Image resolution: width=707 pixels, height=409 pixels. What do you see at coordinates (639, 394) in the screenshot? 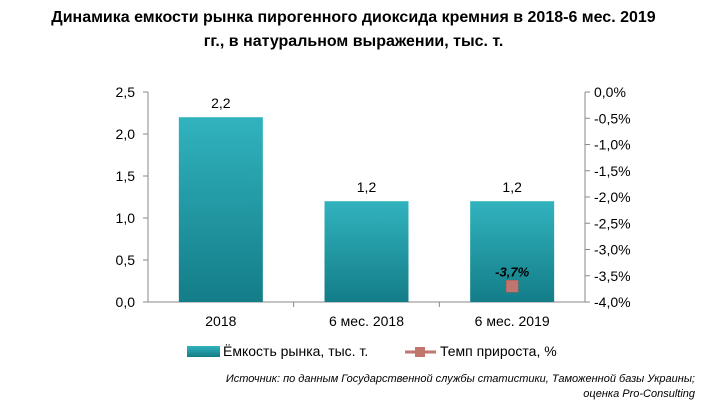
I see `source-note-line-2: оценка Pro-Consulting` at bounding box center [639, 394].